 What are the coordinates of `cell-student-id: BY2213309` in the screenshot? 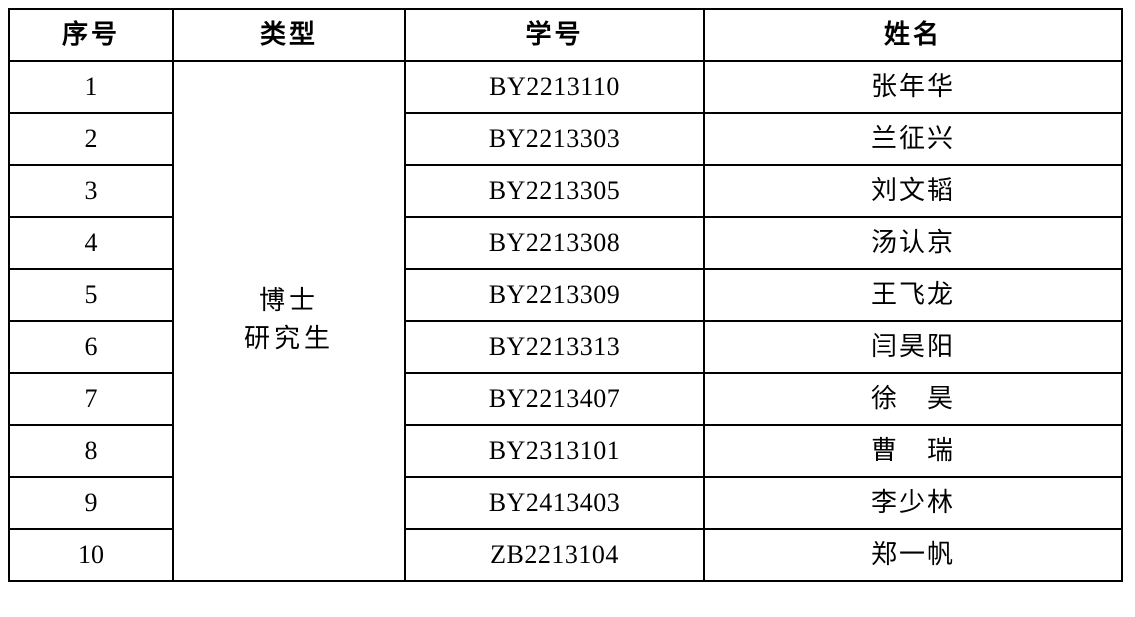 It's located at (554, 295).